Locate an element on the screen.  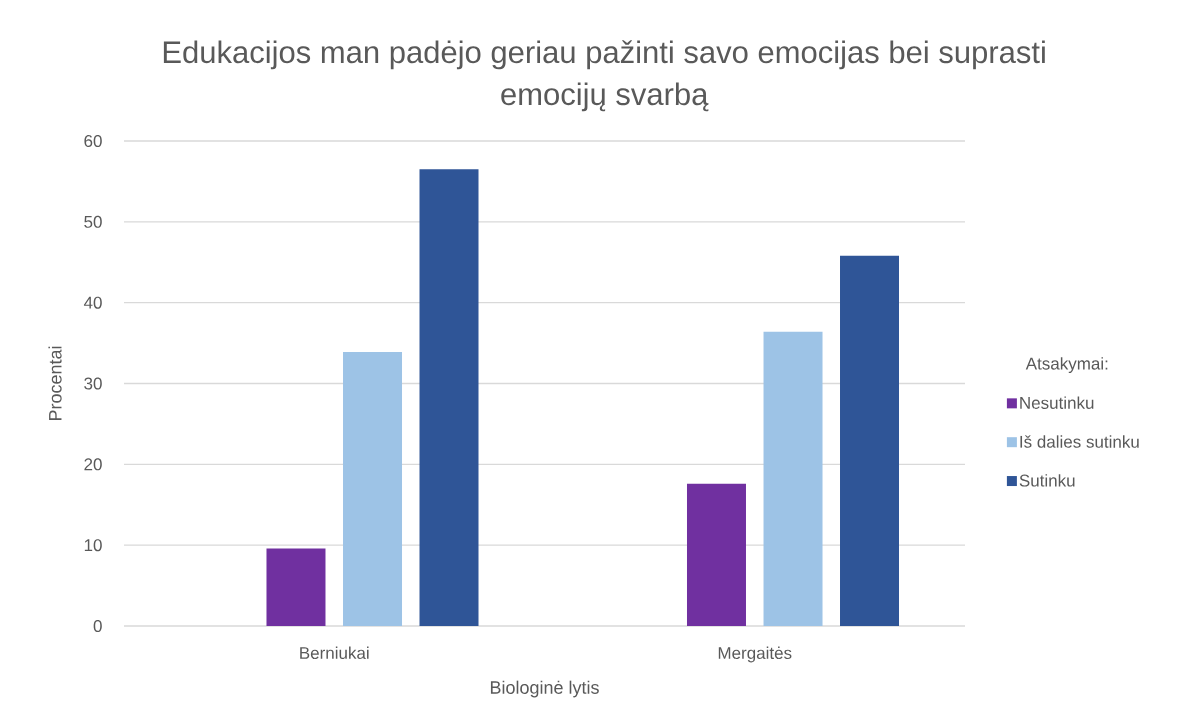
y-tick-label: 20 is located at coordinates (93, 464).